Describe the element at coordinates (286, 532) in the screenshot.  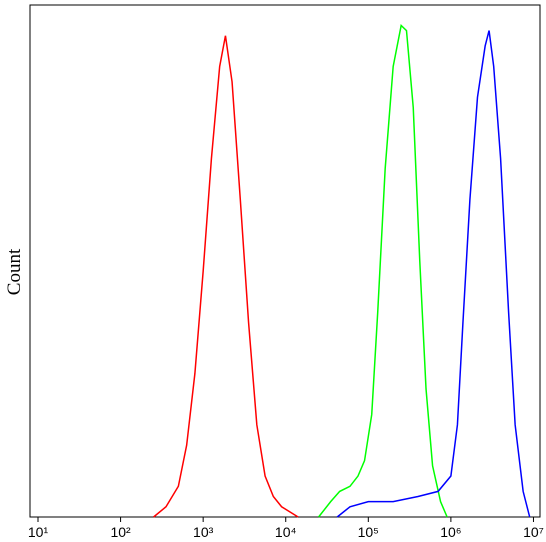
I see `x-tick-label: 10⁴` at that location.